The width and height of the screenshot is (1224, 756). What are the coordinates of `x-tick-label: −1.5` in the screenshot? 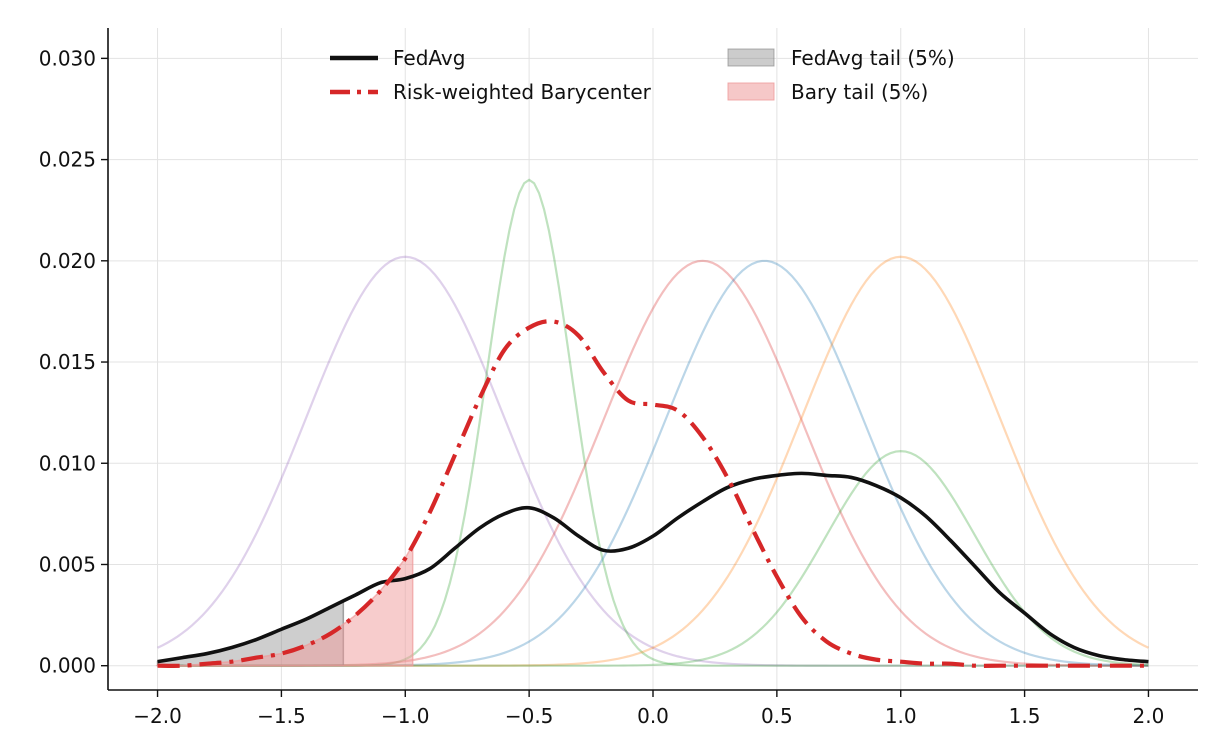 It's located at (281, 716).